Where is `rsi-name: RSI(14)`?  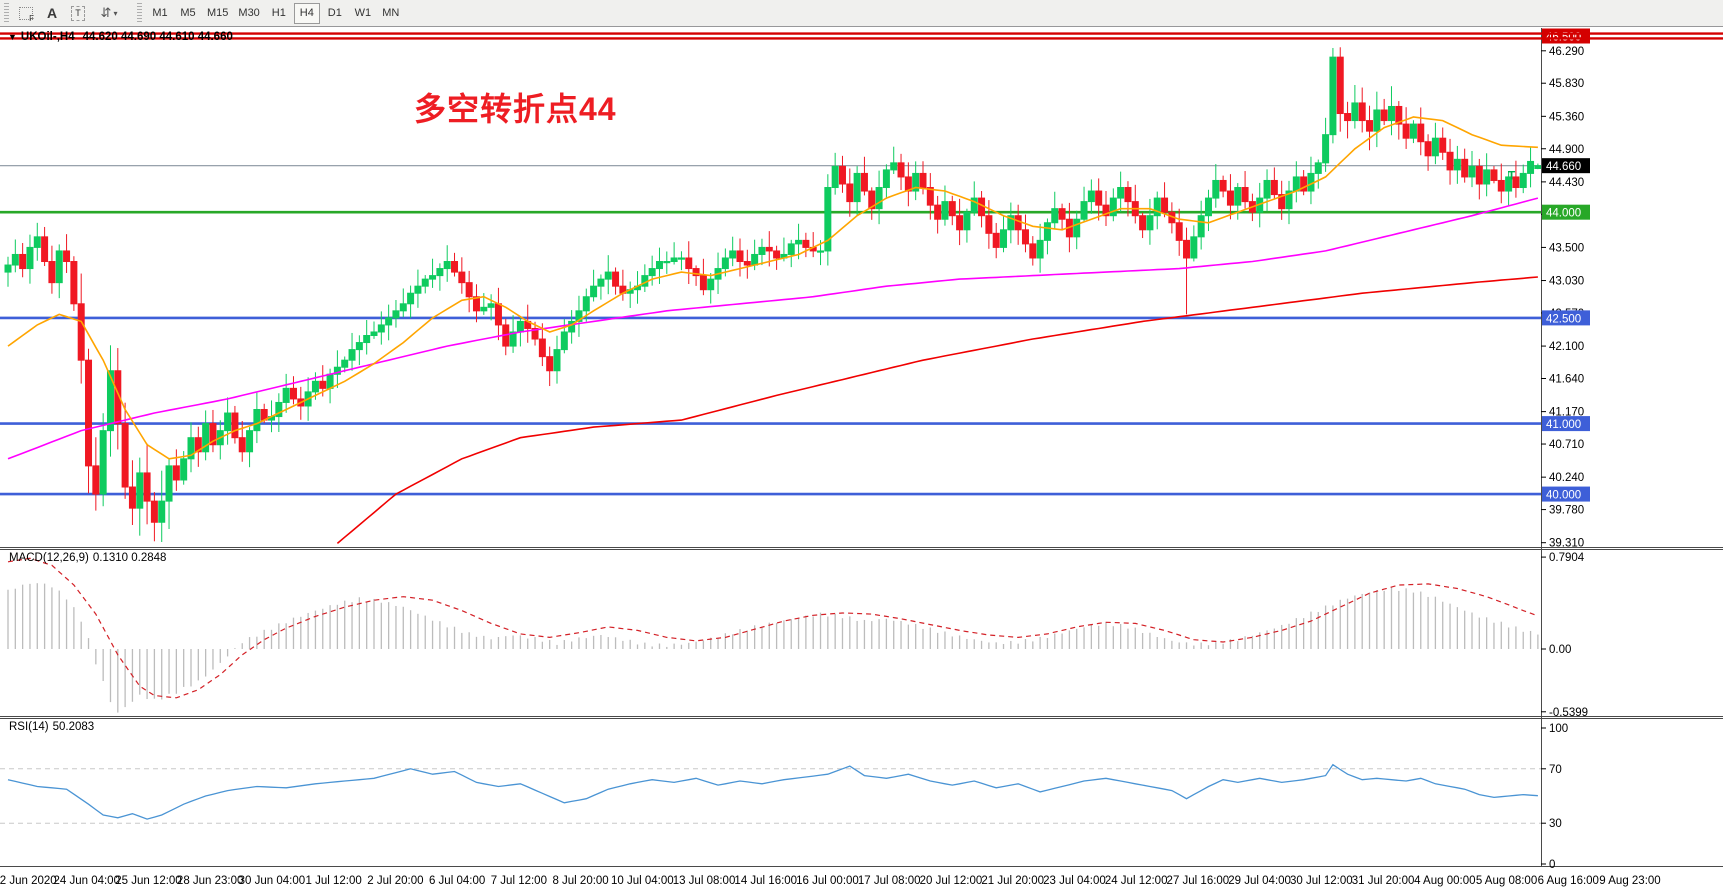
rsi-name: RSI(14) is located at coordinates (29, 727).